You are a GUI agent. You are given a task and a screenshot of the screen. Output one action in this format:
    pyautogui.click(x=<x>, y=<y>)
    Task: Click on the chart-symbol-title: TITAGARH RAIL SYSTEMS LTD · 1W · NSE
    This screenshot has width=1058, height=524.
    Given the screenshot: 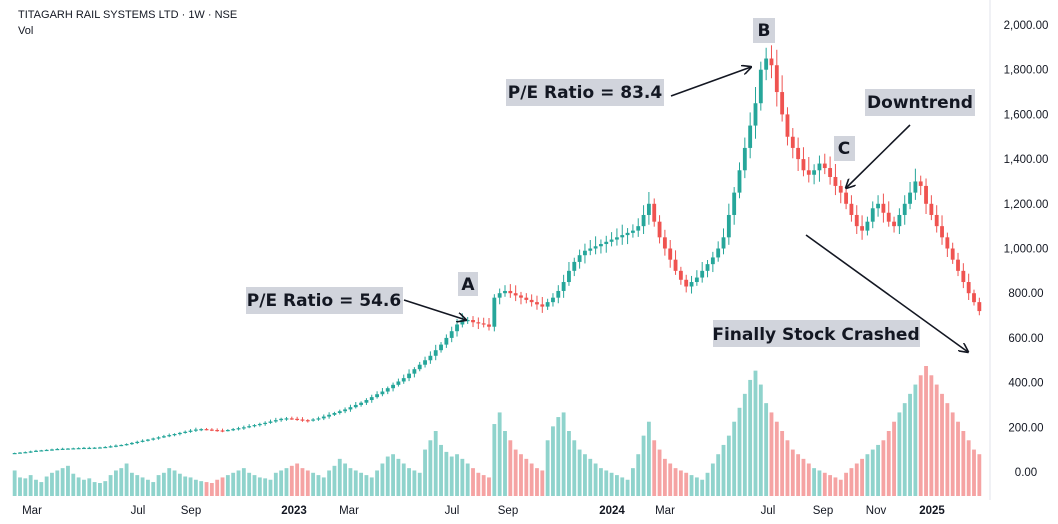 What is the action you would take?
    pyautogui.click(x=128, y=15)
    